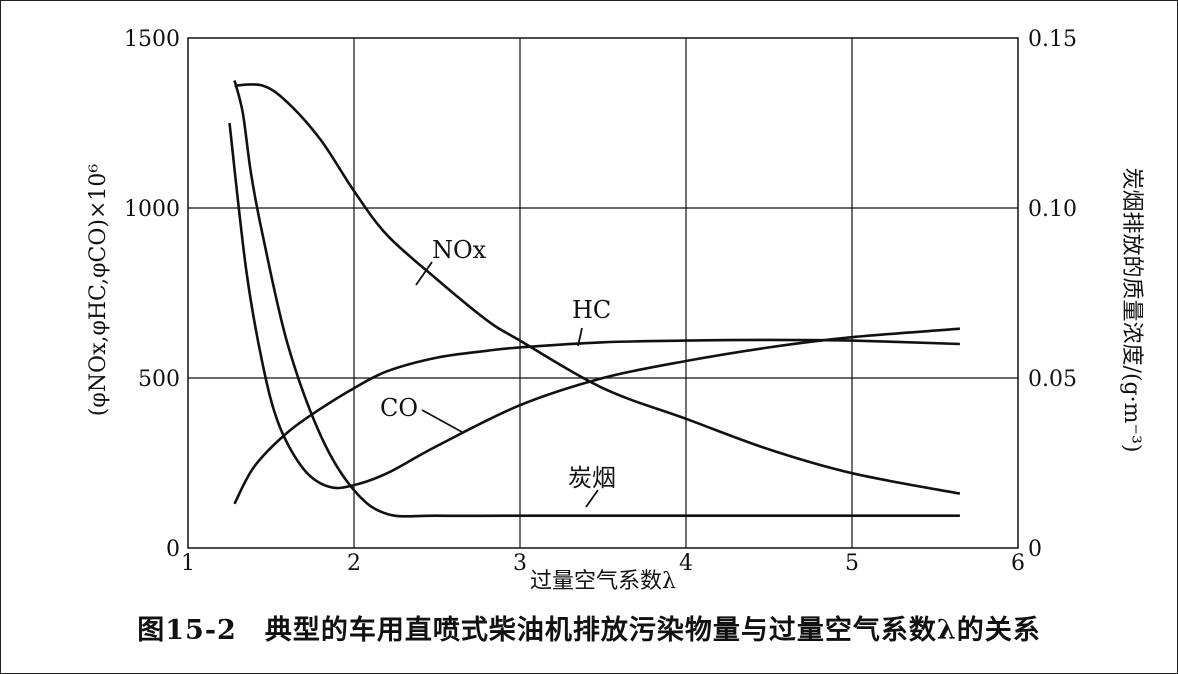 The height and width of the screenshot is (674, 1178). I want to click on series-annotations: NOx HC CO 炭烟, so click(498, 372).